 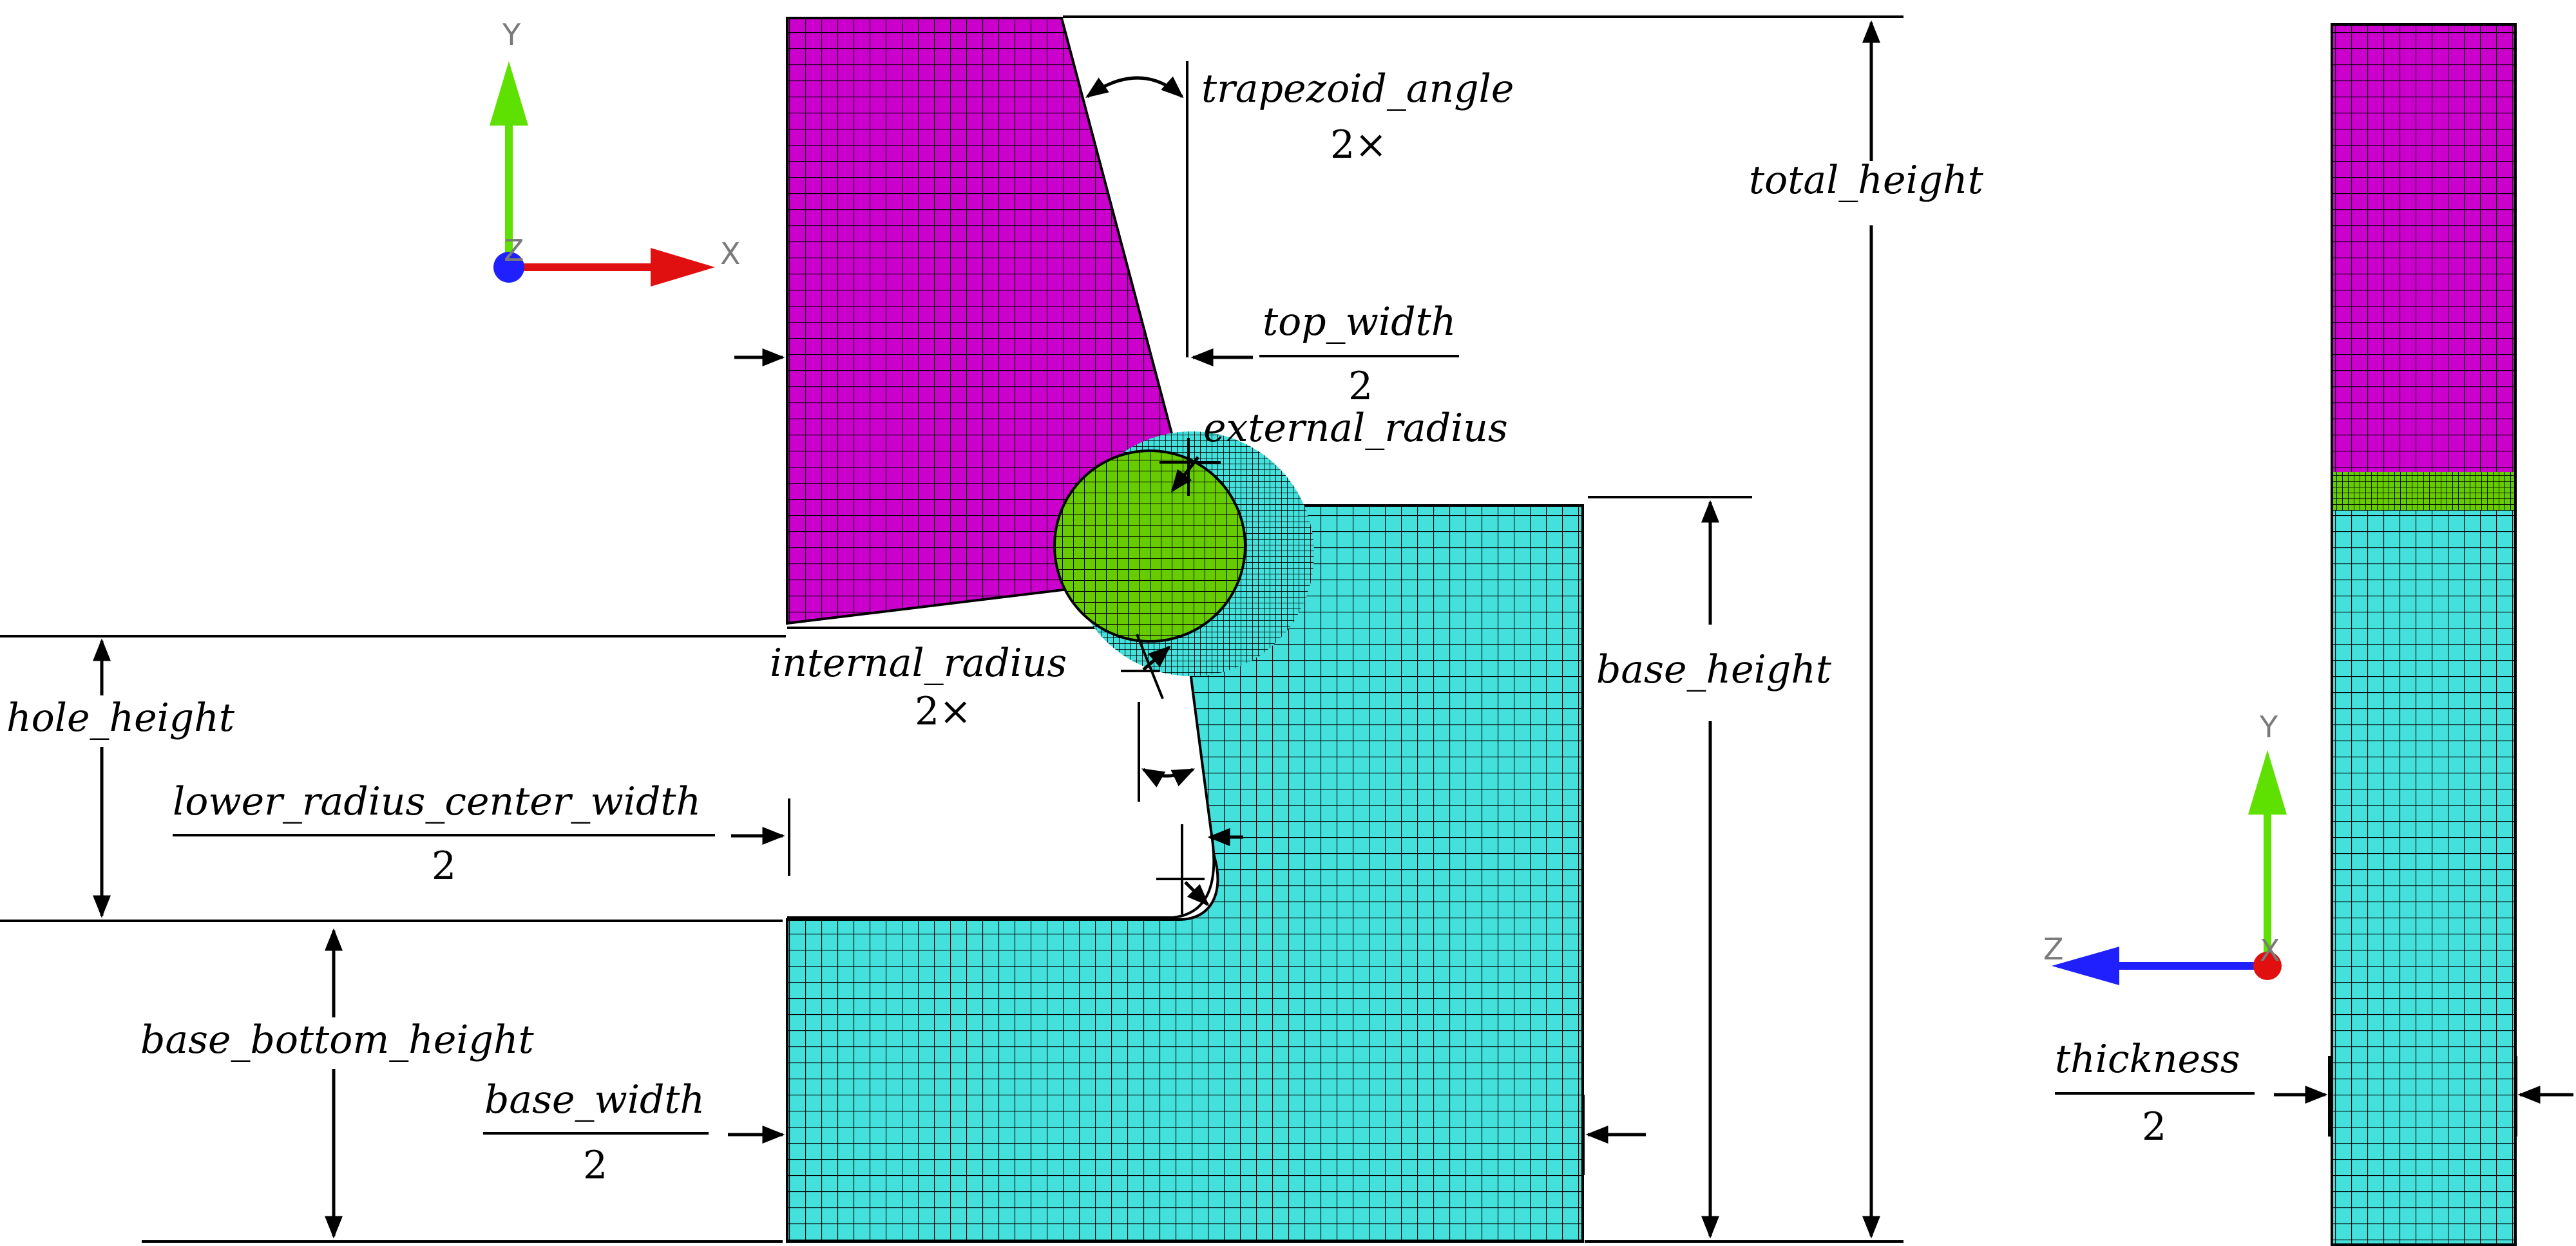 What do you see at coordinates (338, 1039) in the screenshot?
I see `label-base-bottom-height: base_bottom_height` at bounding box center [338, 1039].